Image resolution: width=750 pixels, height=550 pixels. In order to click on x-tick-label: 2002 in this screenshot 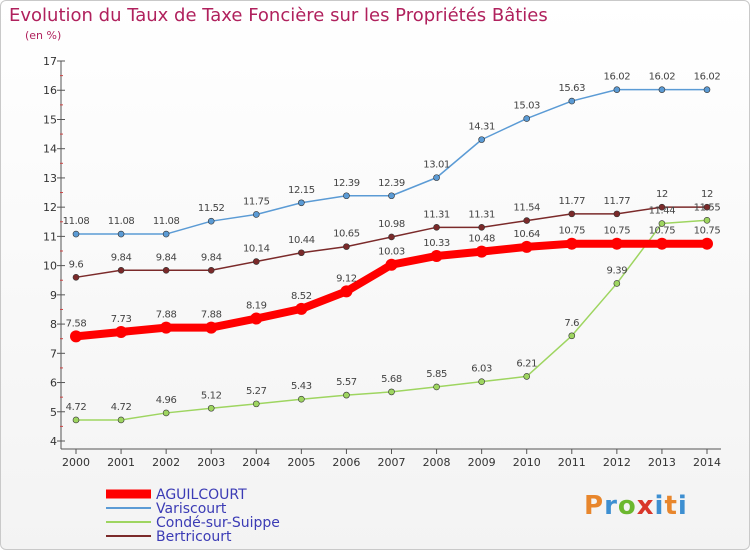, I will do `click(166, 462)`.